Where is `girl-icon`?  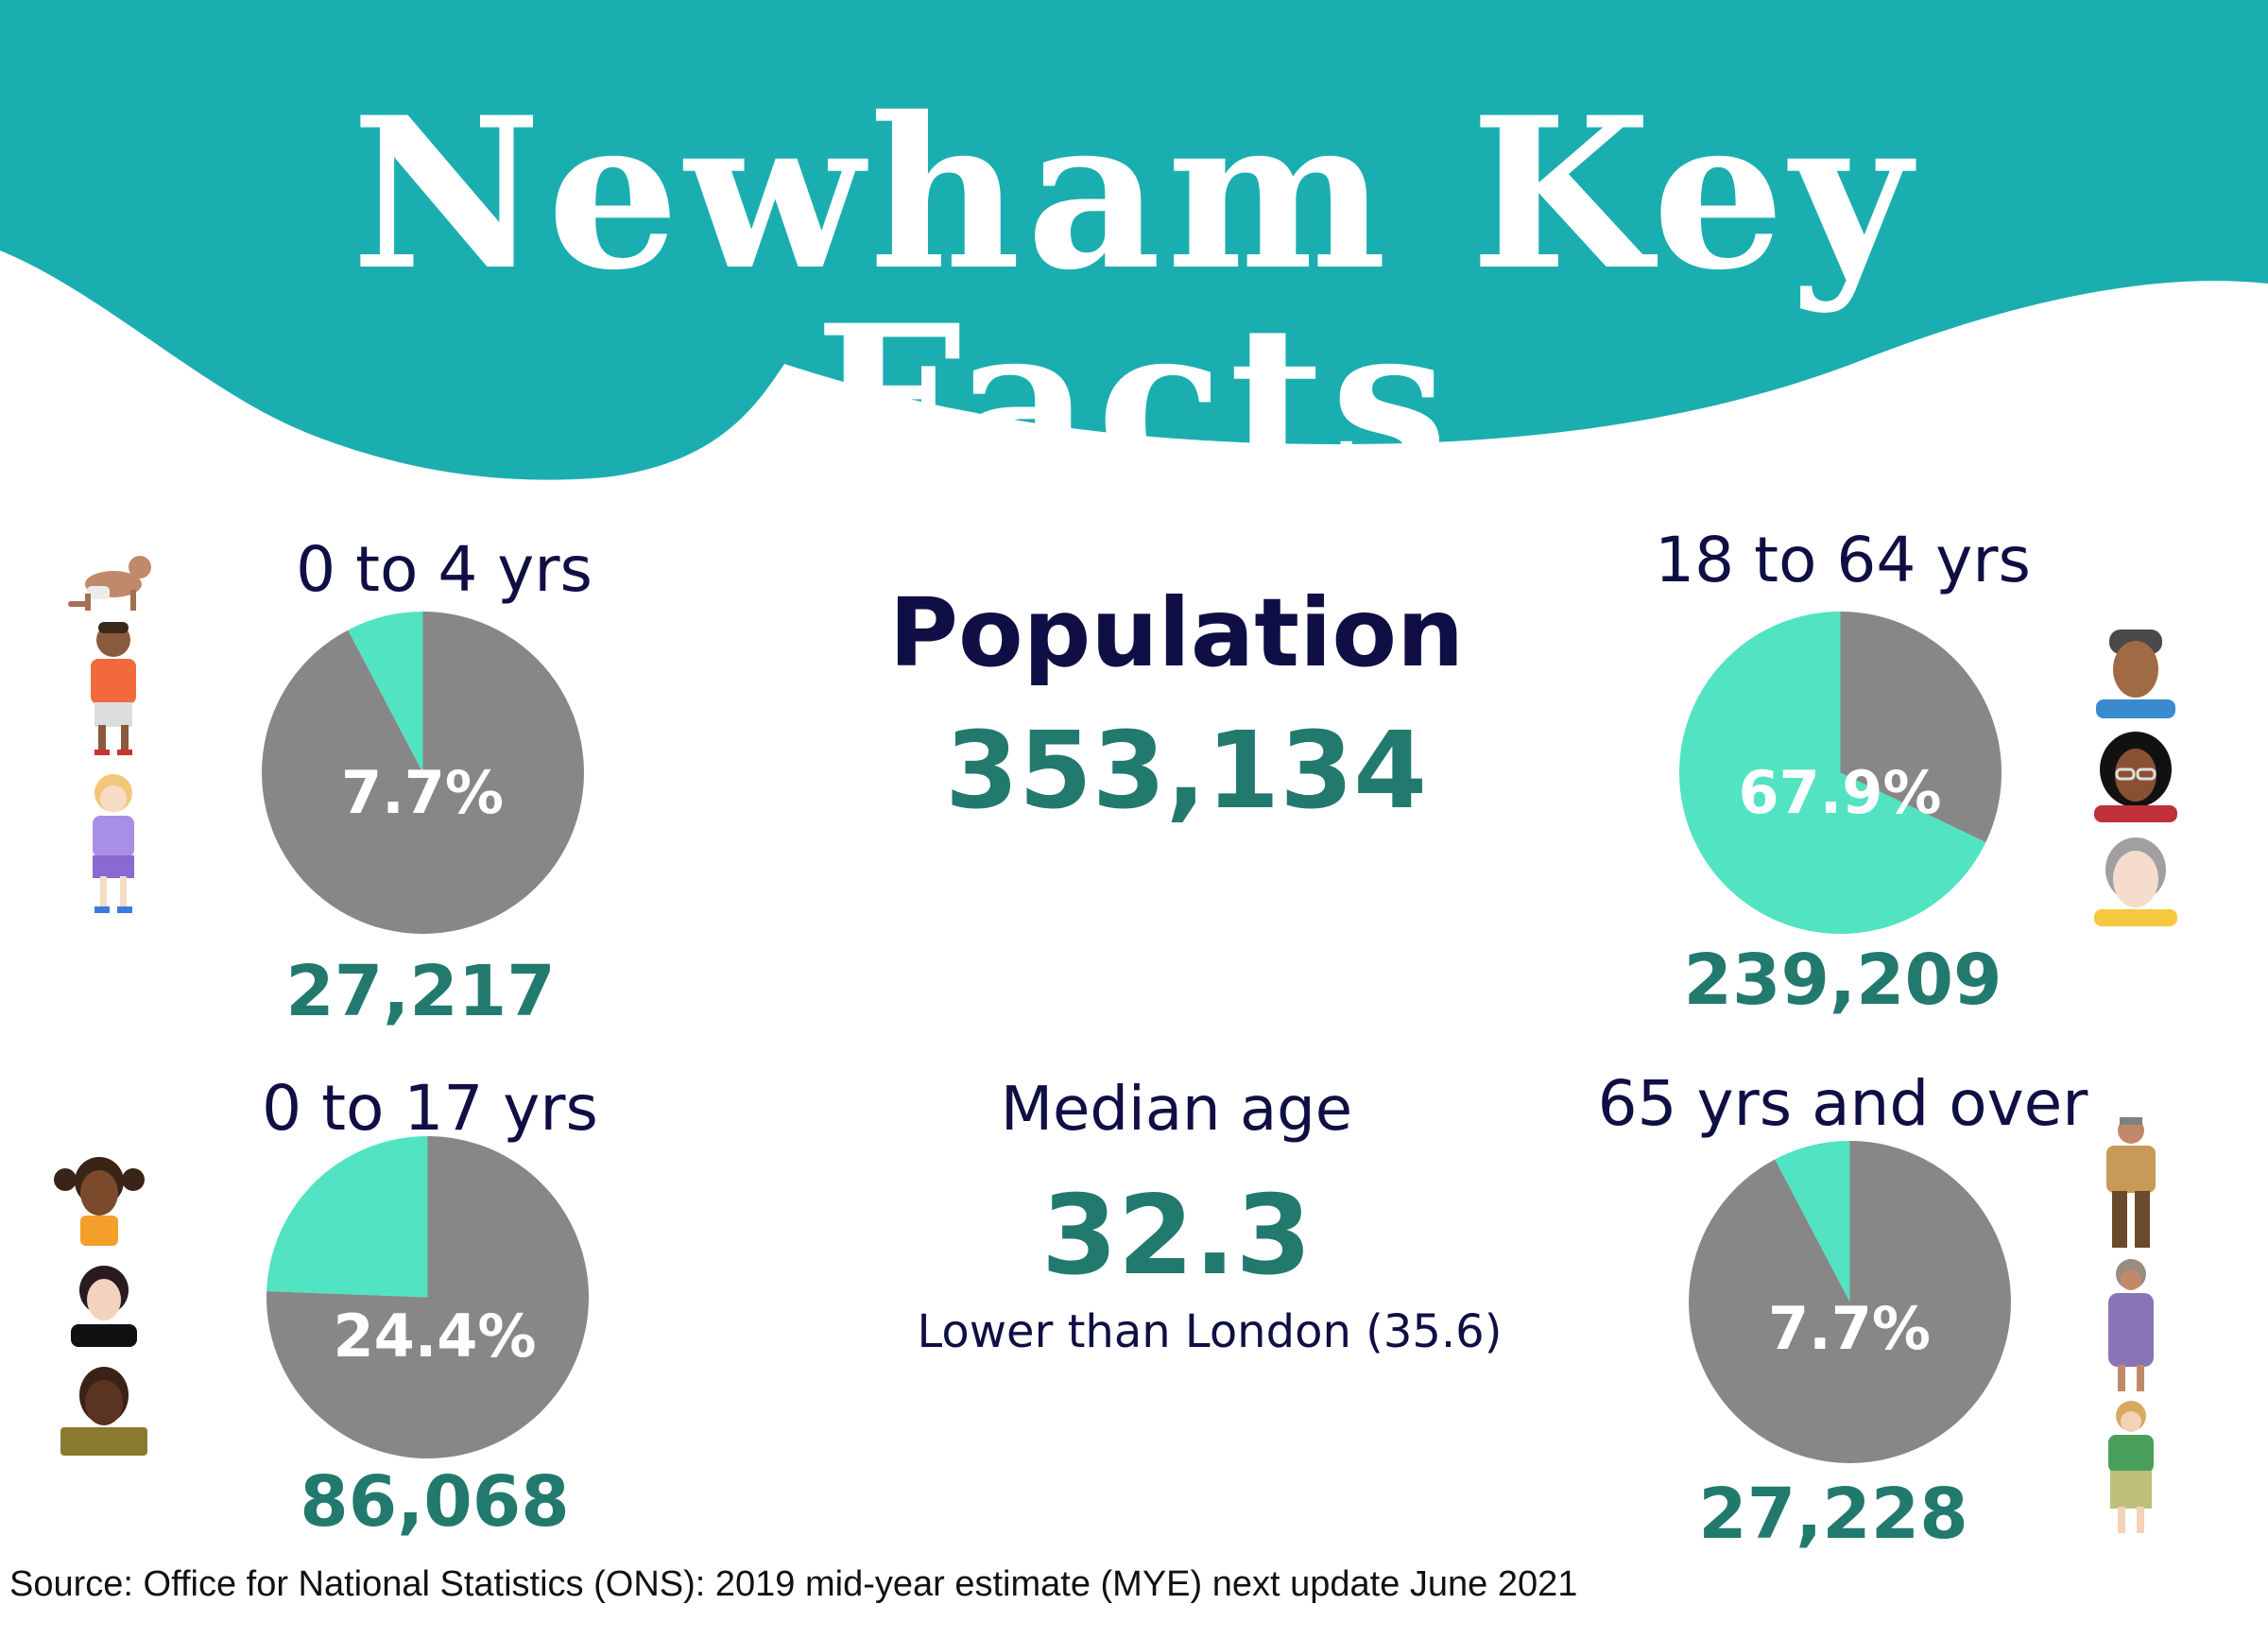
girl-icon is located at coordinates (113, 844).